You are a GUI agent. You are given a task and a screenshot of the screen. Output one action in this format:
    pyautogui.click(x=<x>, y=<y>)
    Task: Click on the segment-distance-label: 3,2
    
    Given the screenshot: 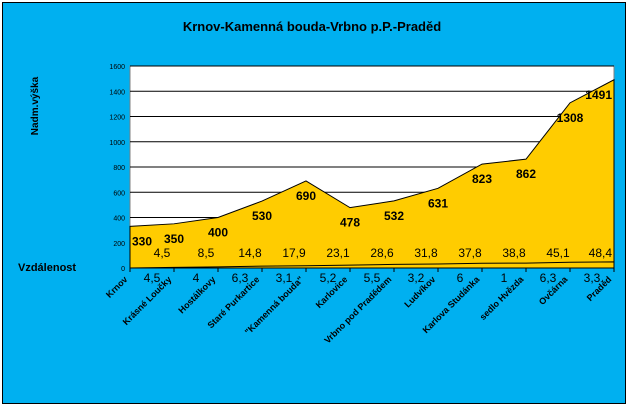 What is the action you would take?
    pyautogui.click(x=416, y=278)
    